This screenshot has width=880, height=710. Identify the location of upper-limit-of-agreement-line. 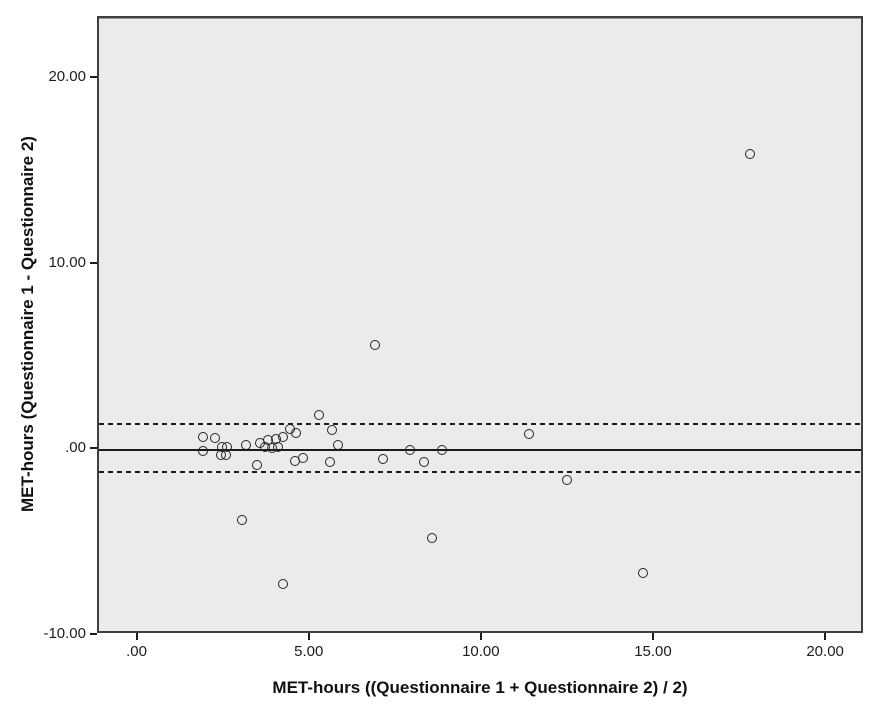
(480, 423).